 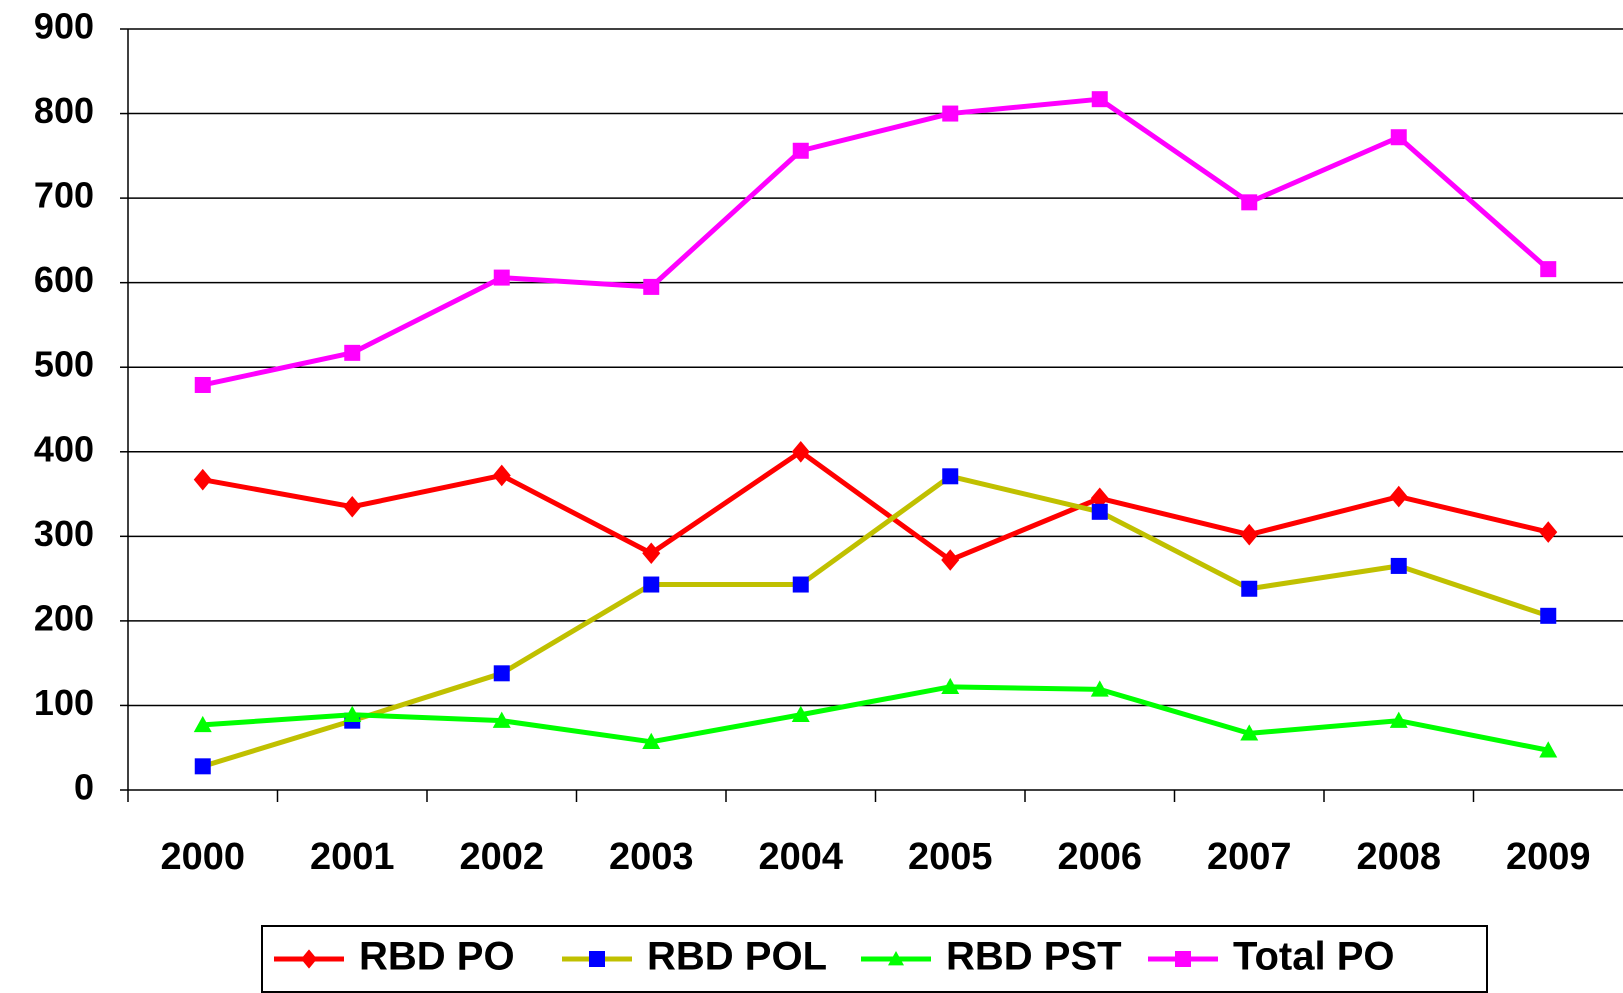 What do you see at coordinates (437, 957) in the screenshot?
I see `legend-label: RBD PO` at bounding box center [437, 957].